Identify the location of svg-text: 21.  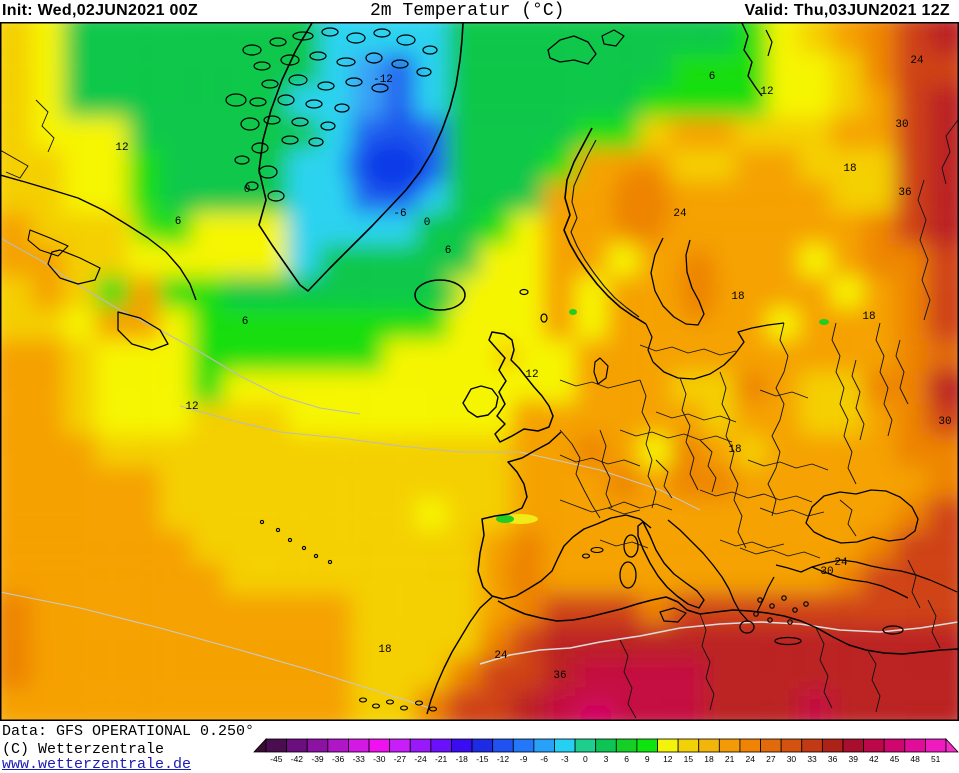
(730, 759).